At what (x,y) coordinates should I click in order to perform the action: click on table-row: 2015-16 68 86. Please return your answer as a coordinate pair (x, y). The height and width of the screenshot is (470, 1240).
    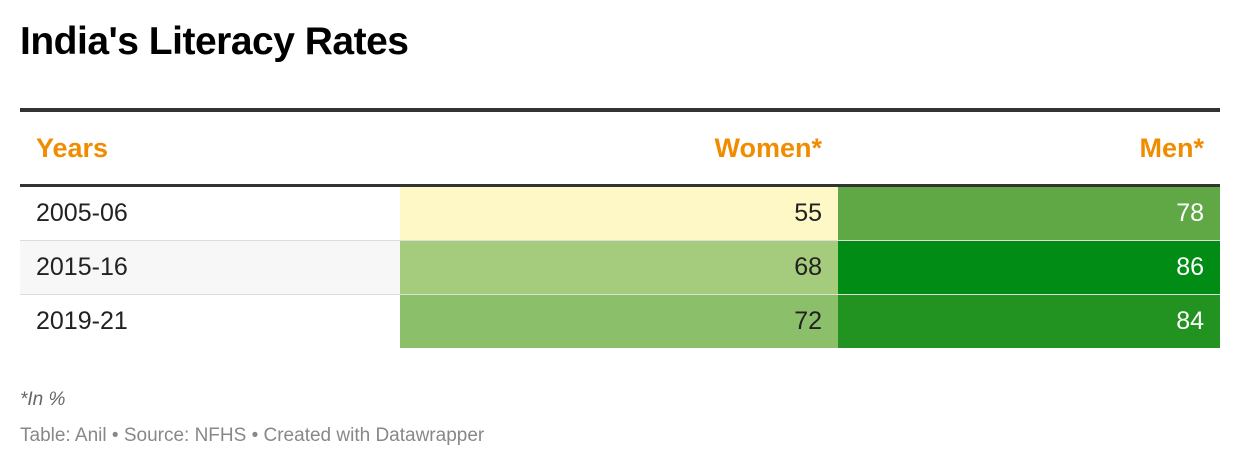
    Looking at the image, I should click on (620, 267).